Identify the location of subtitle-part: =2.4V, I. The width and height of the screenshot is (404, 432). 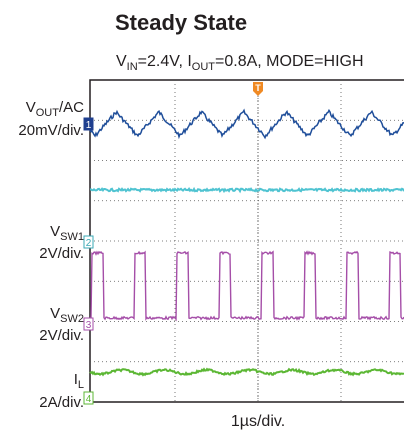
(165, 61).